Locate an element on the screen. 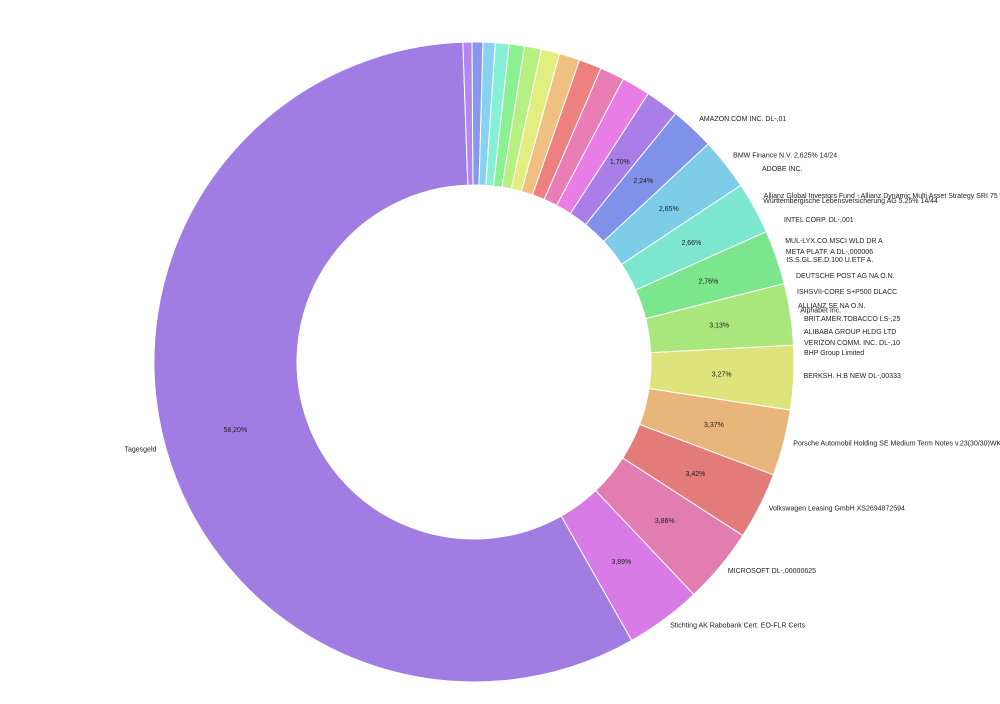 Image resolution: width=1000 pixels, height=704 pixels. category-label-tagesgeld: Tagesgeld is located at coordinates (140, 450).